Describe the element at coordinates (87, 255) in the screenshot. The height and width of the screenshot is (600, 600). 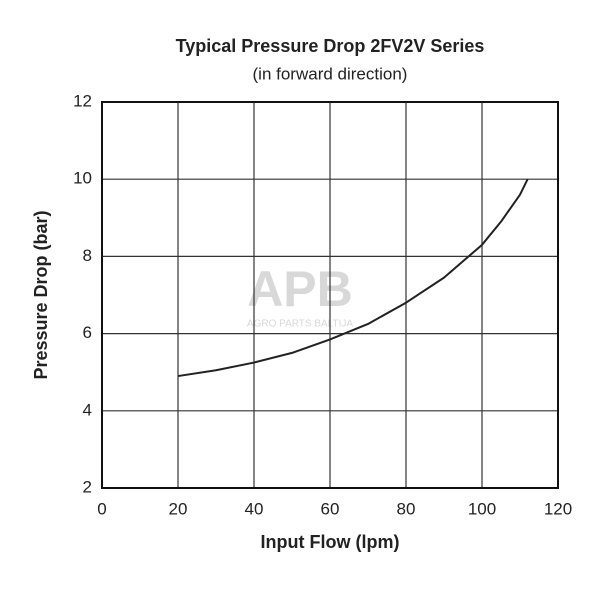
I see `y-tick-label: 8` at that location.